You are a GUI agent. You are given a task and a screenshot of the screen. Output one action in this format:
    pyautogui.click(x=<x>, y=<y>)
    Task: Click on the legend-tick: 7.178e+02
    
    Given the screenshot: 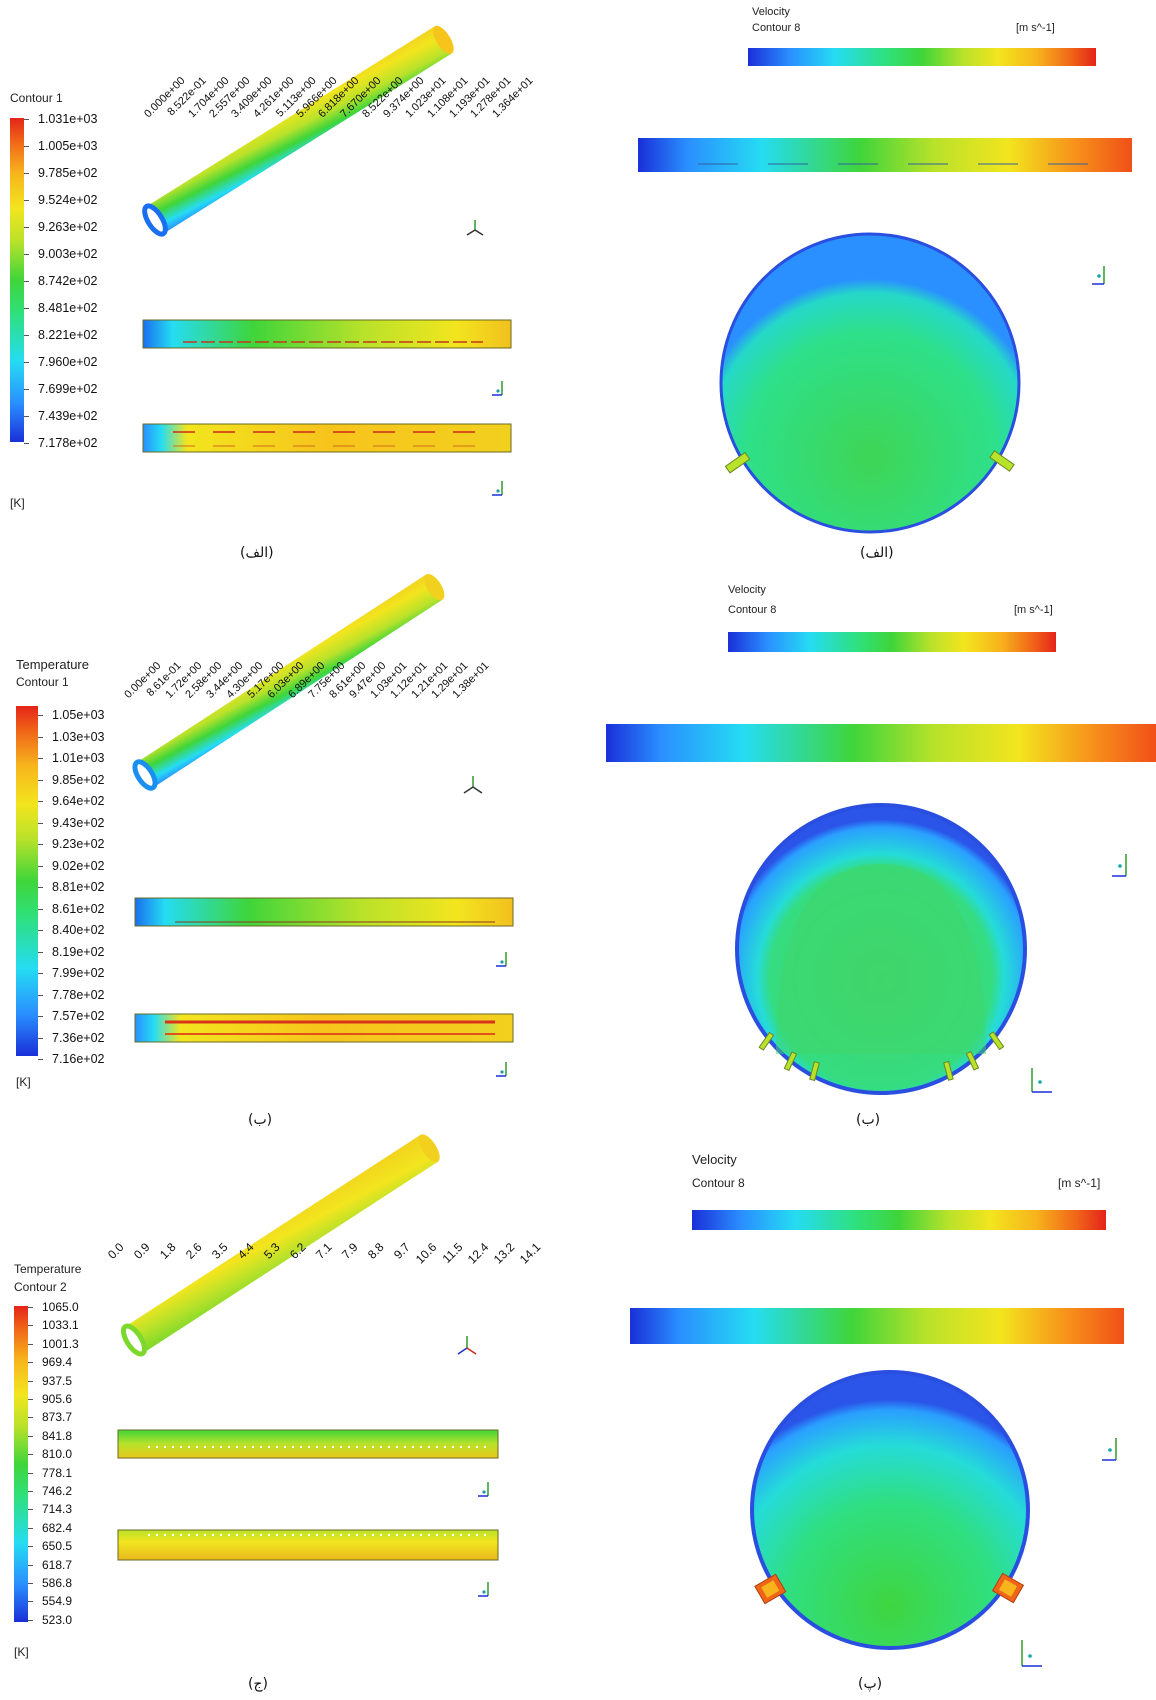 What is the action you would take?
    pyautogui.click(x=60, y=443)
    